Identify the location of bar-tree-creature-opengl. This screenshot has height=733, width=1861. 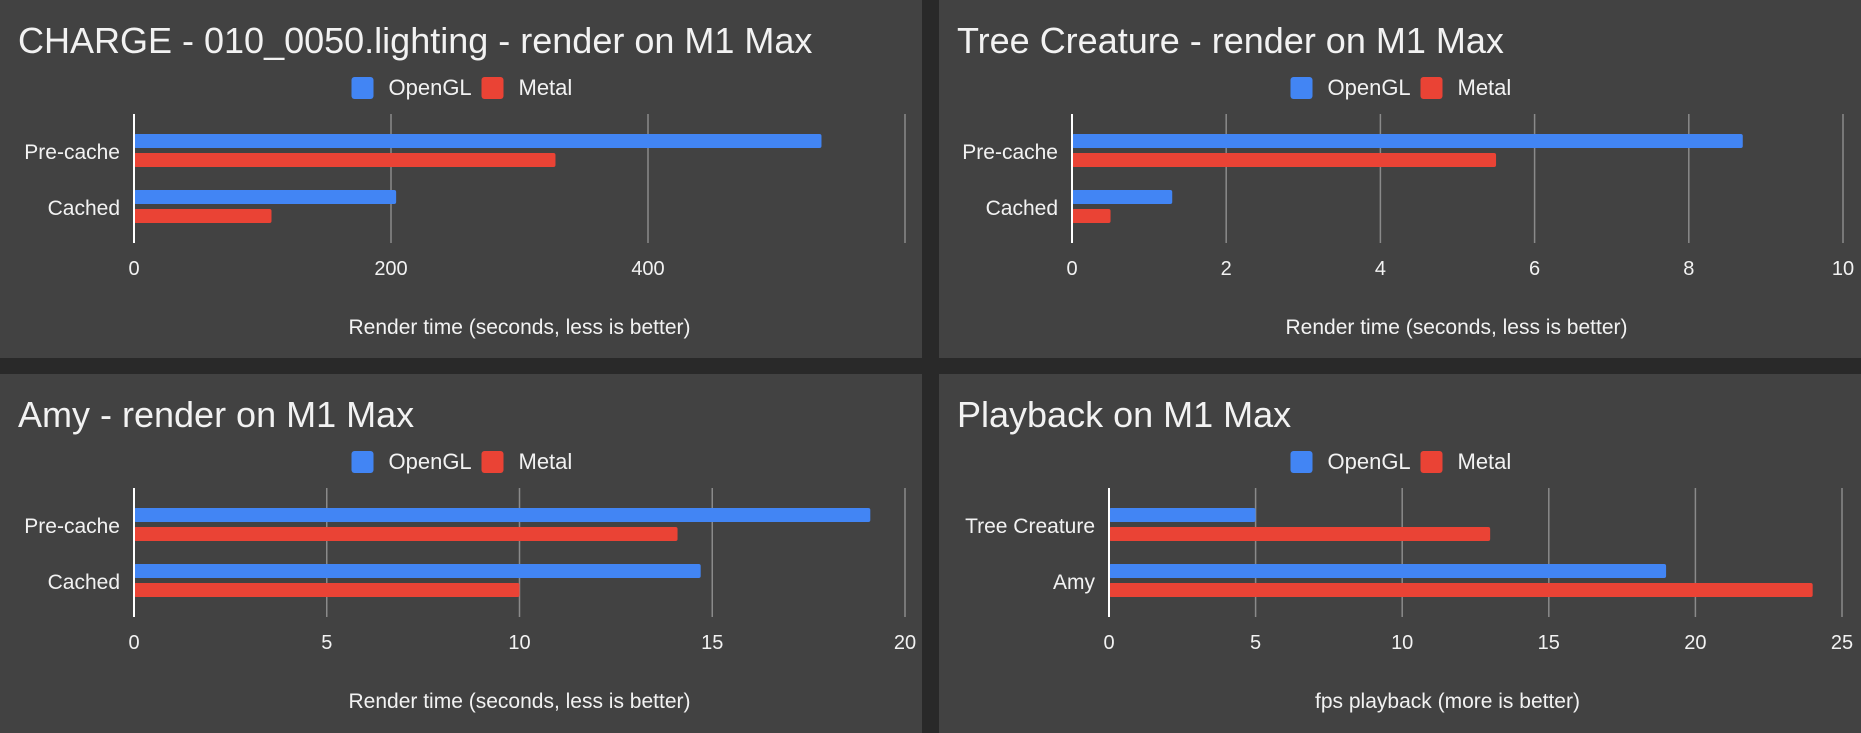
(1182, 515).